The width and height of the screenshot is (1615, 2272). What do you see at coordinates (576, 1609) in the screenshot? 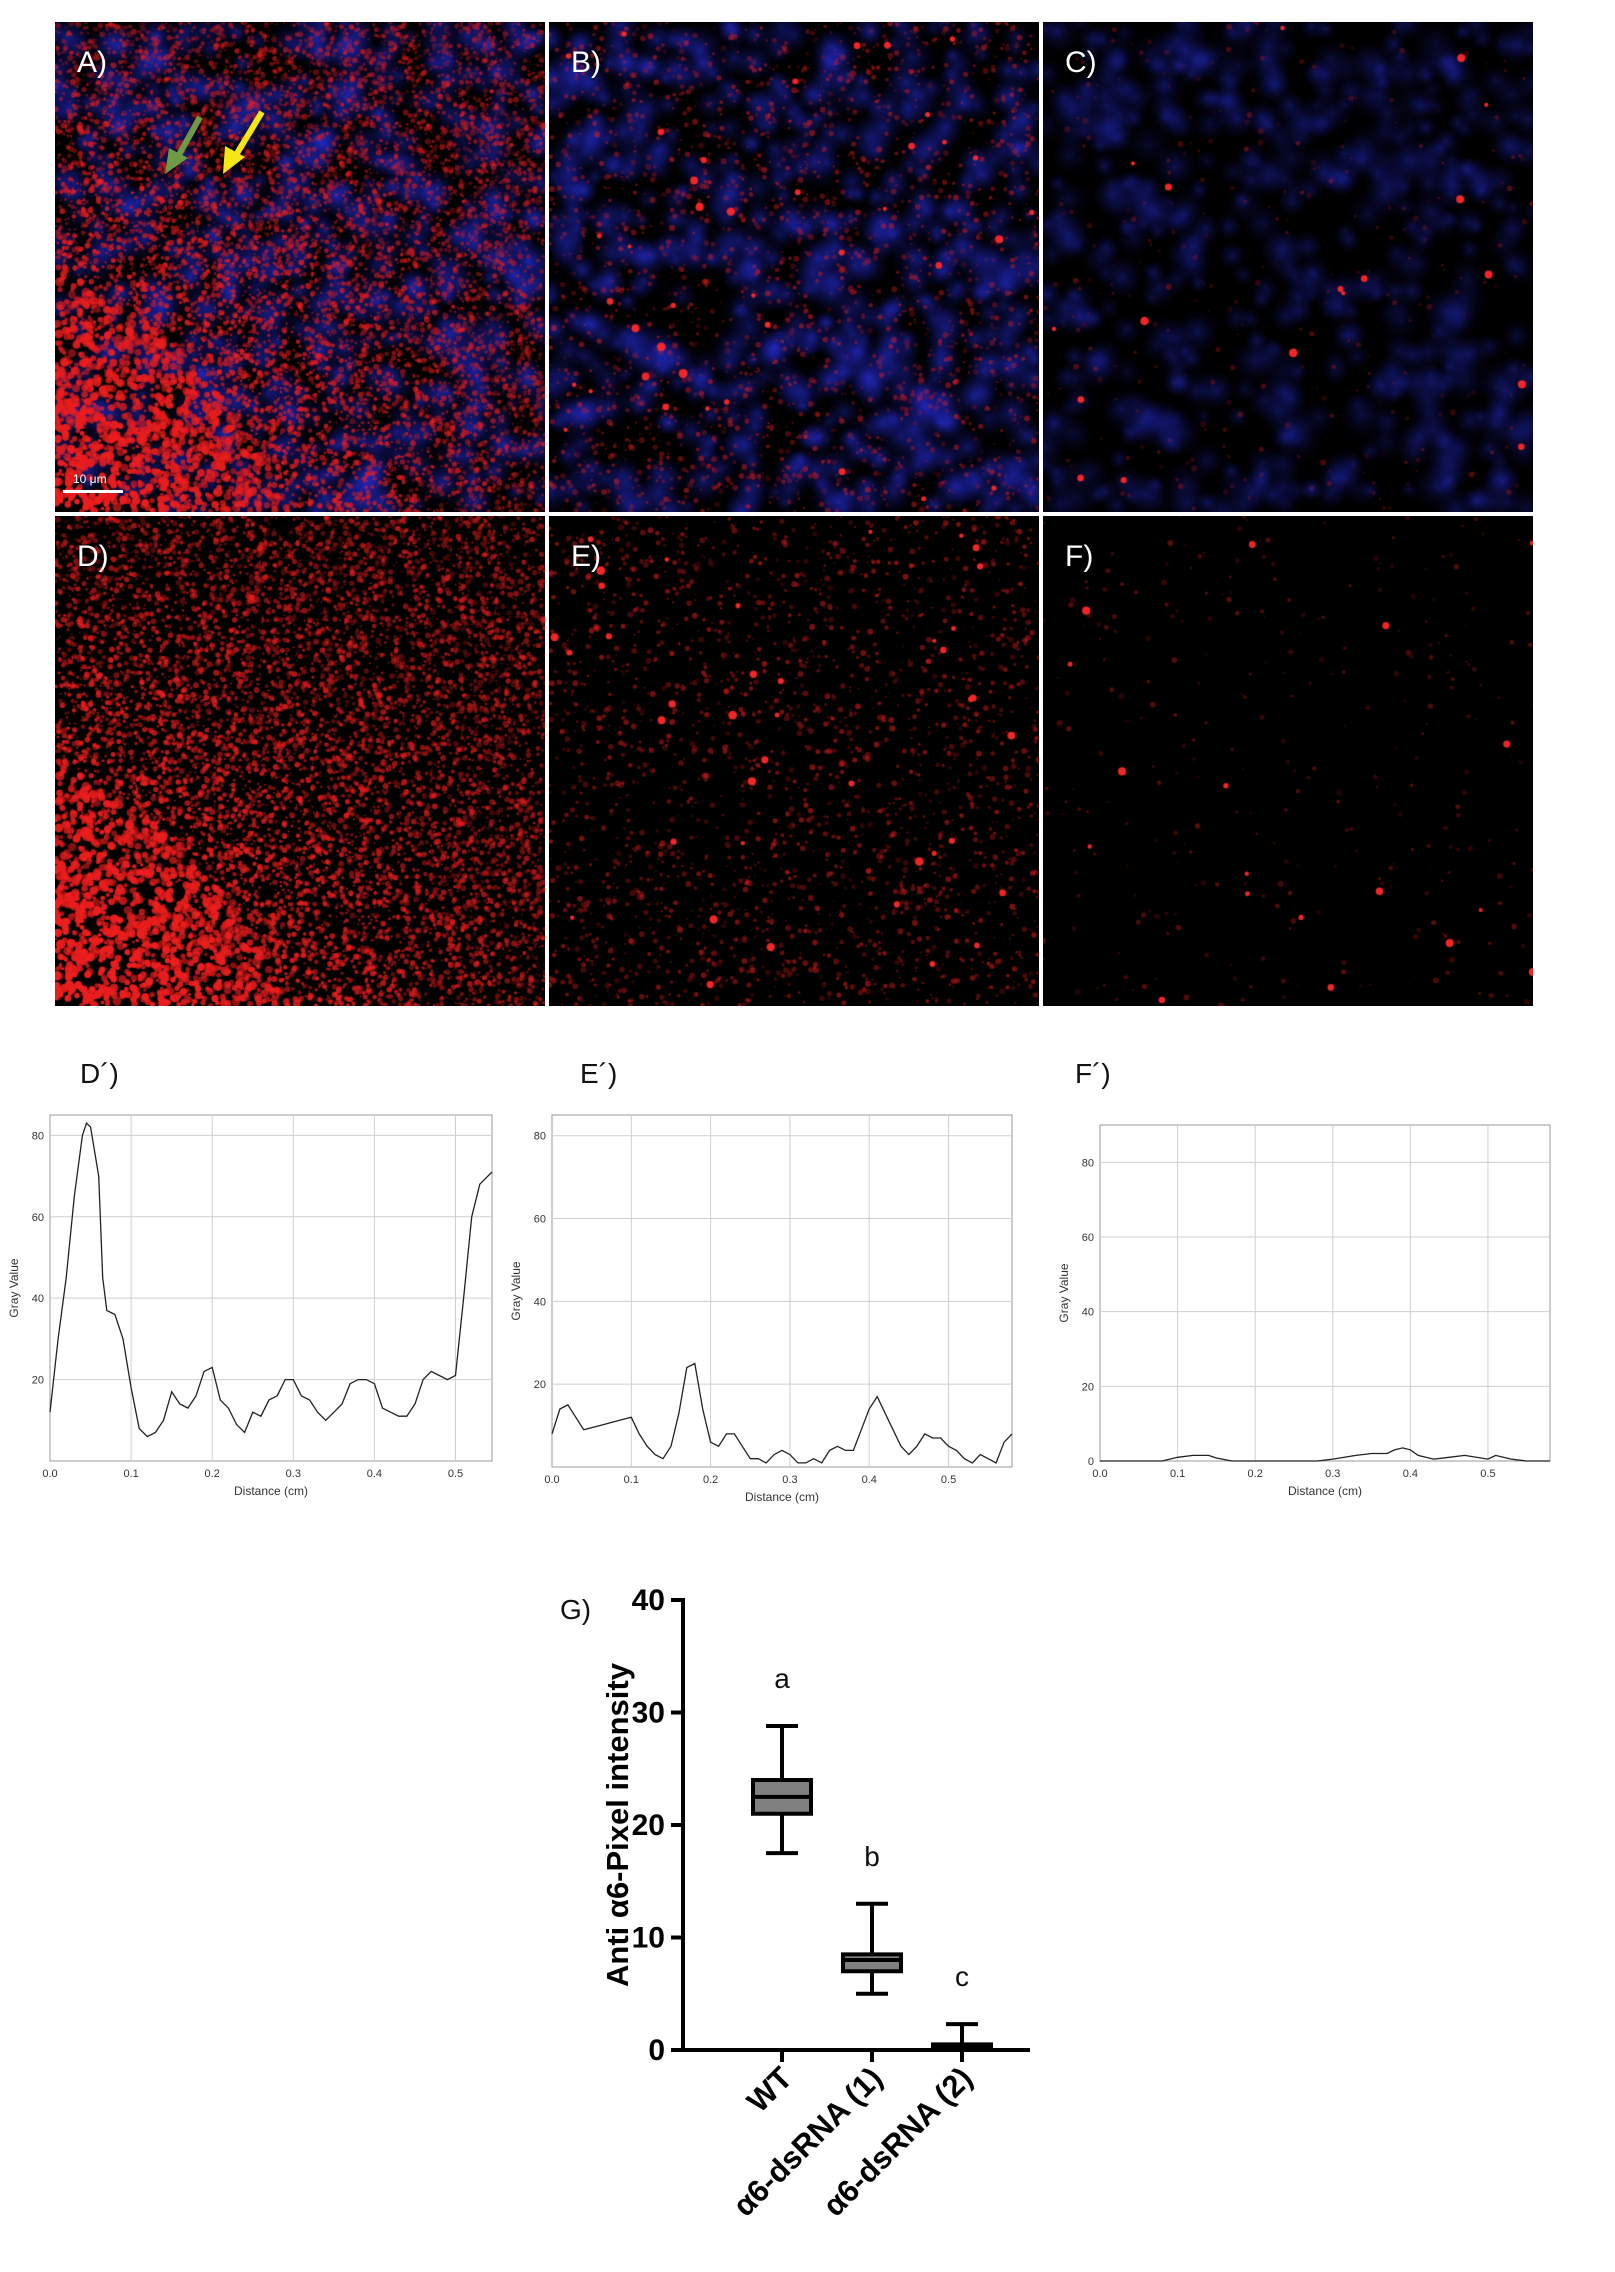
I see `boxplot-label: G)` at bounding box center [576, 1609].